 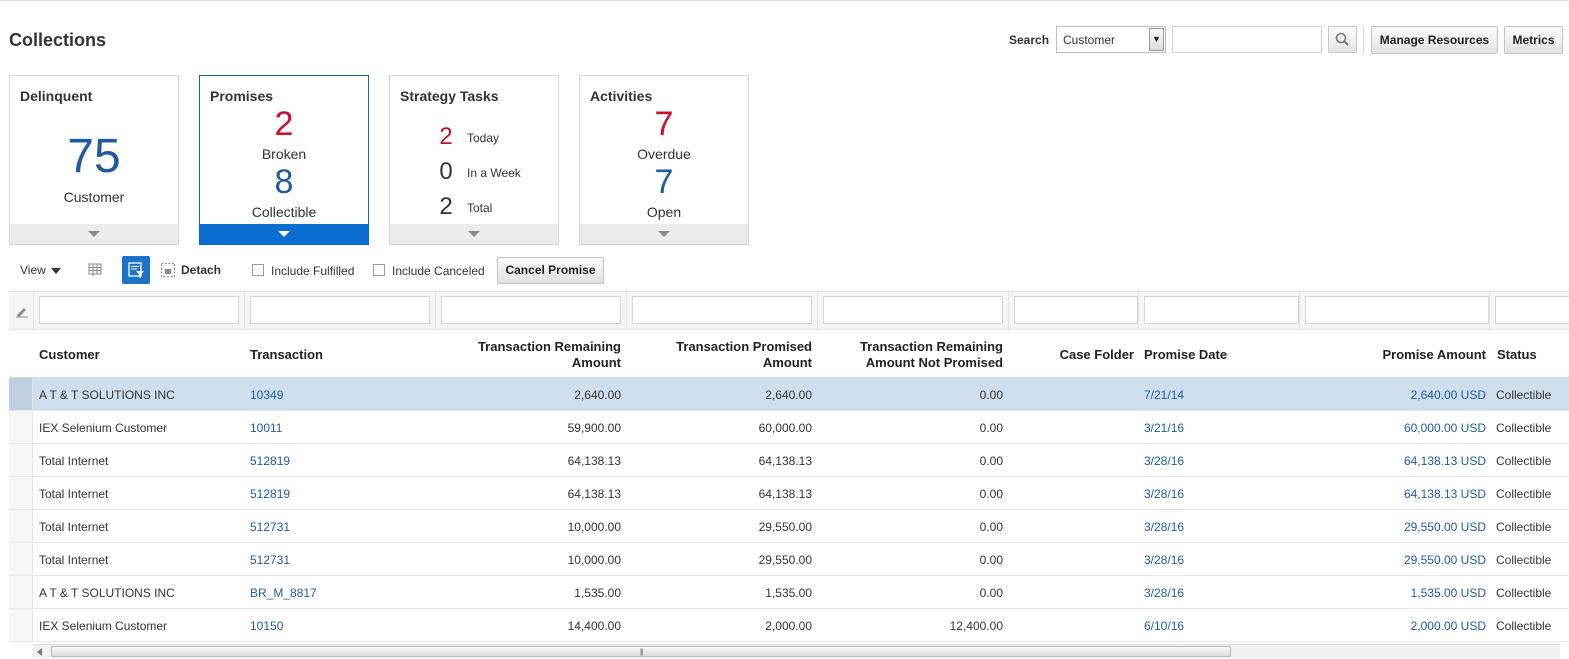 What do you see at coordinates (976, 626) in the screenshot?
I see `cell-not-promised: 12,400.00` at bounding box center [976, 626].